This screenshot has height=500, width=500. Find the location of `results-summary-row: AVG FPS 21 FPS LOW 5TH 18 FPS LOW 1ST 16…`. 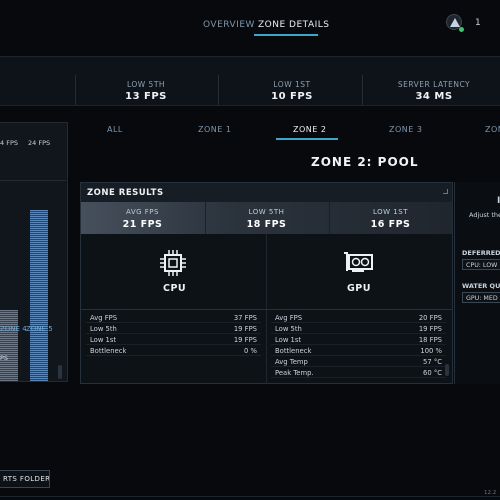

results-summary-row: AVG FPS 21 FPS LOW 5TH 18 FPS LOW 1ST 16… is located at coordinates (266, 218).